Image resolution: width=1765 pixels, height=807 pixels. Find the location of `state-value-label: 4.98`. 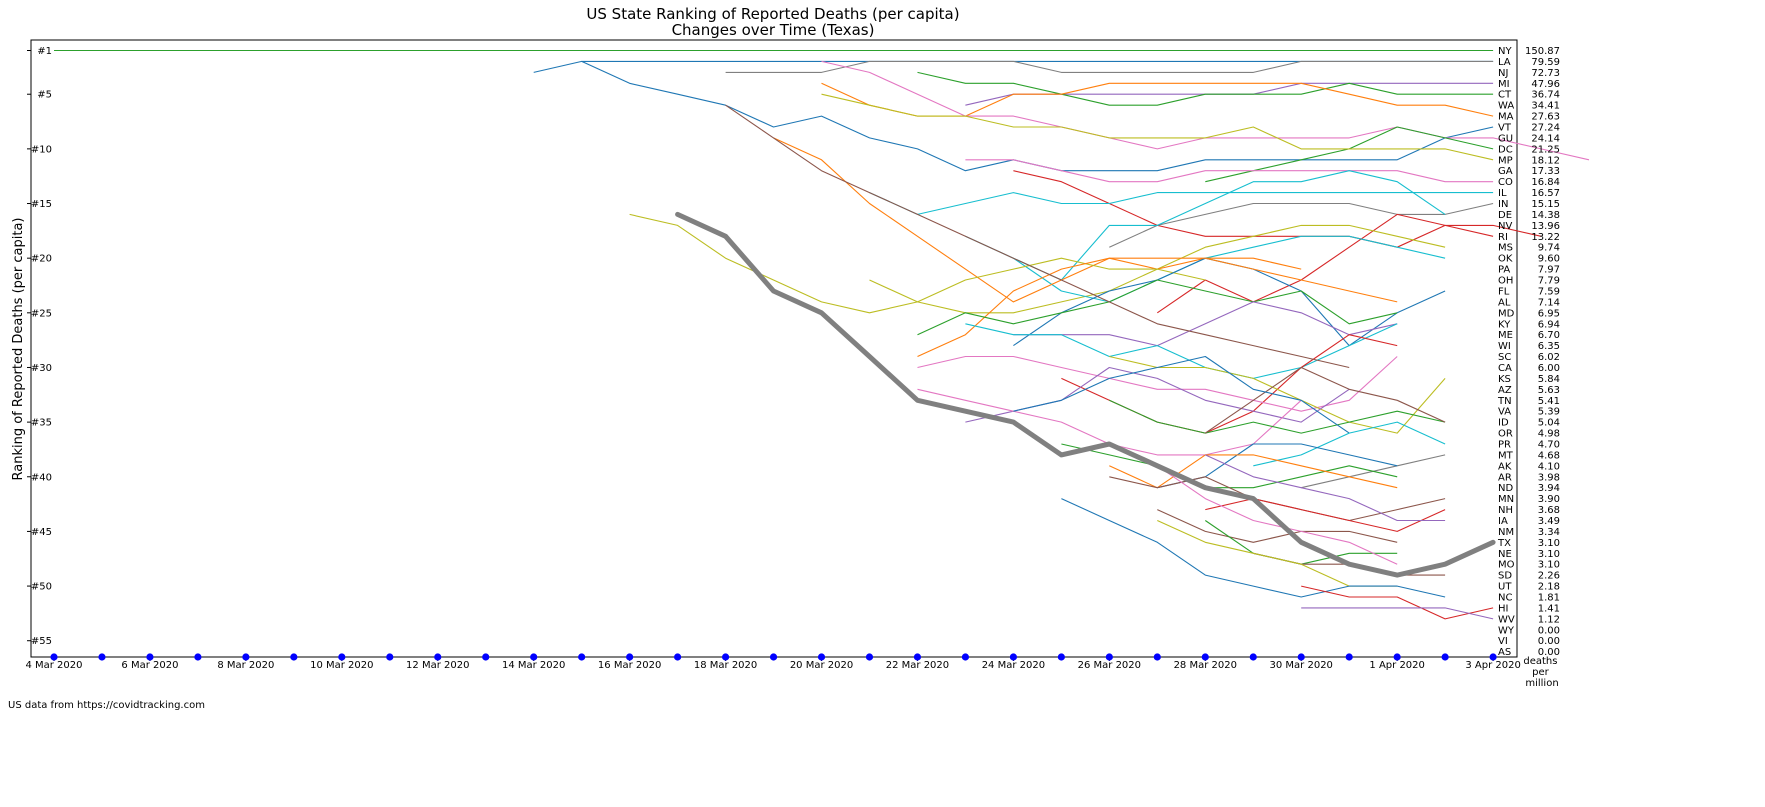

state-value-label: 4.98 is located at coordinates (1549, 434).